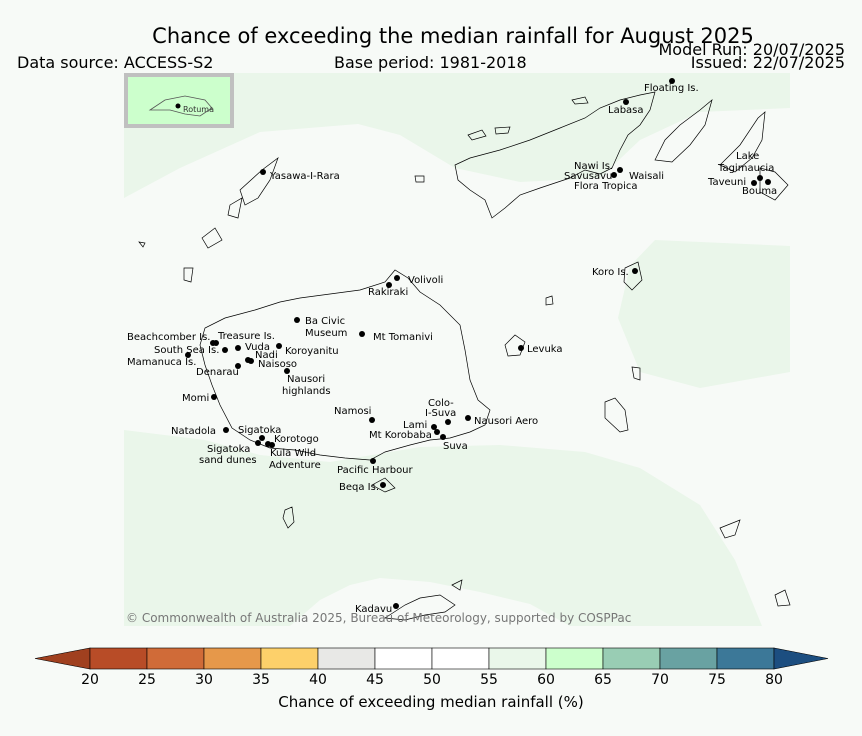 Image resolution: width=862 pixels, height=736 pixels. I want to click on lomaiviti-islets, so click(593, 338).